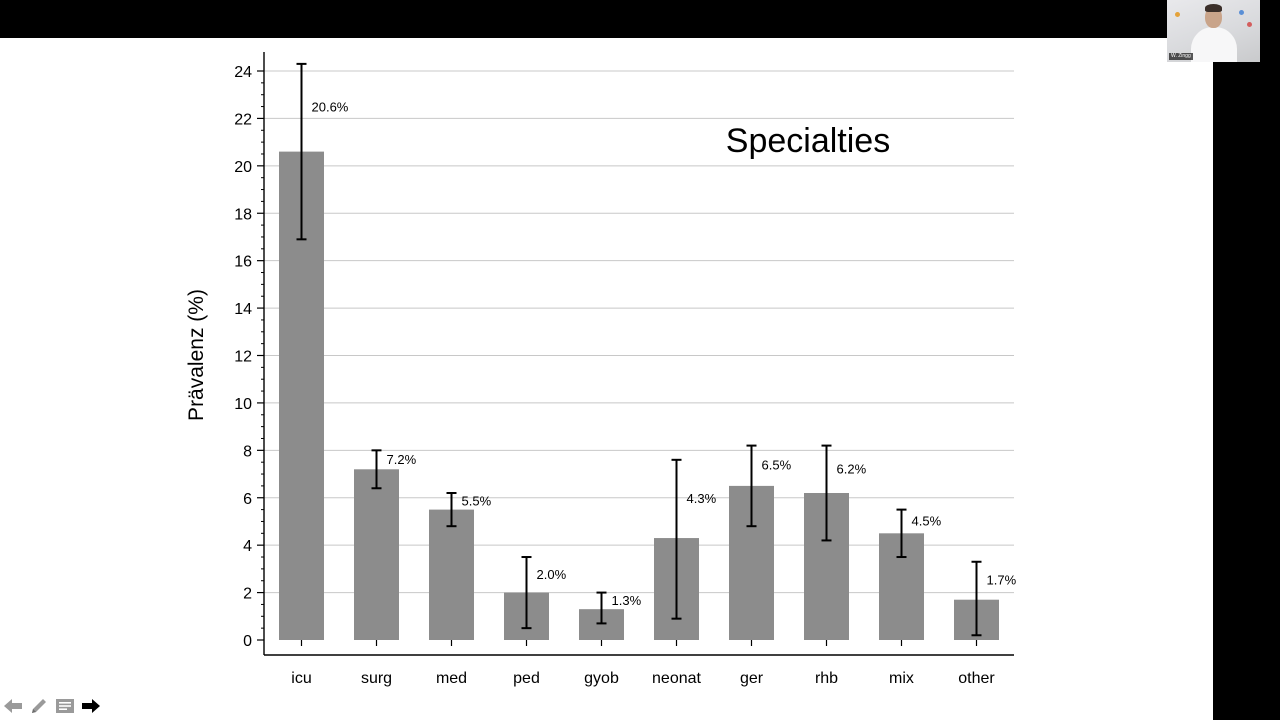  What do you see at coordinates (243, 262) in the screenshot?
I see `y-tick-label: 16` at bounding box center [243, 262].